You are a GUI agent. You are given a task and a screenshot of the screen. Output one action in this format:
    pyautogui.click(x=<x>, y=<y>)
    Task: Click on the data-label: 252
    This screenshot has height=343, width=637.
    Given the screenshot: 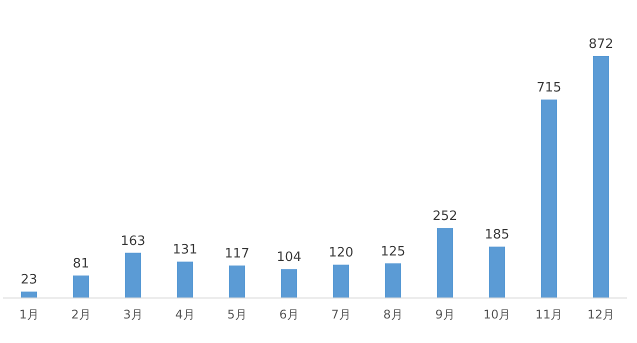 What is the action you would take?
    pyautogui.click(x=445, y=216)
    